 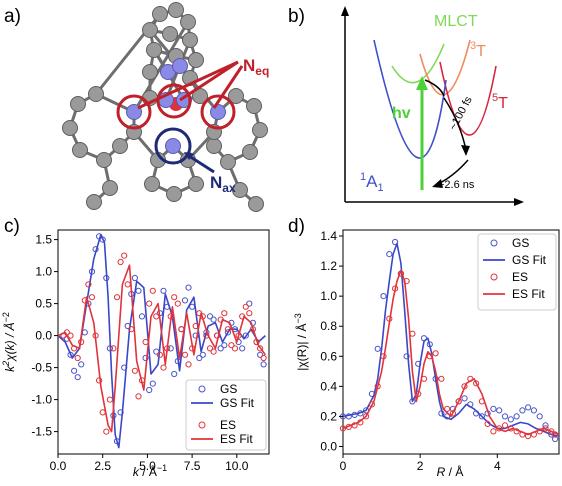 What do you see at coordinates (450, 471) in the screenshot?
I see `xlabel-d: R / Å` at bounding box center [450, 471].